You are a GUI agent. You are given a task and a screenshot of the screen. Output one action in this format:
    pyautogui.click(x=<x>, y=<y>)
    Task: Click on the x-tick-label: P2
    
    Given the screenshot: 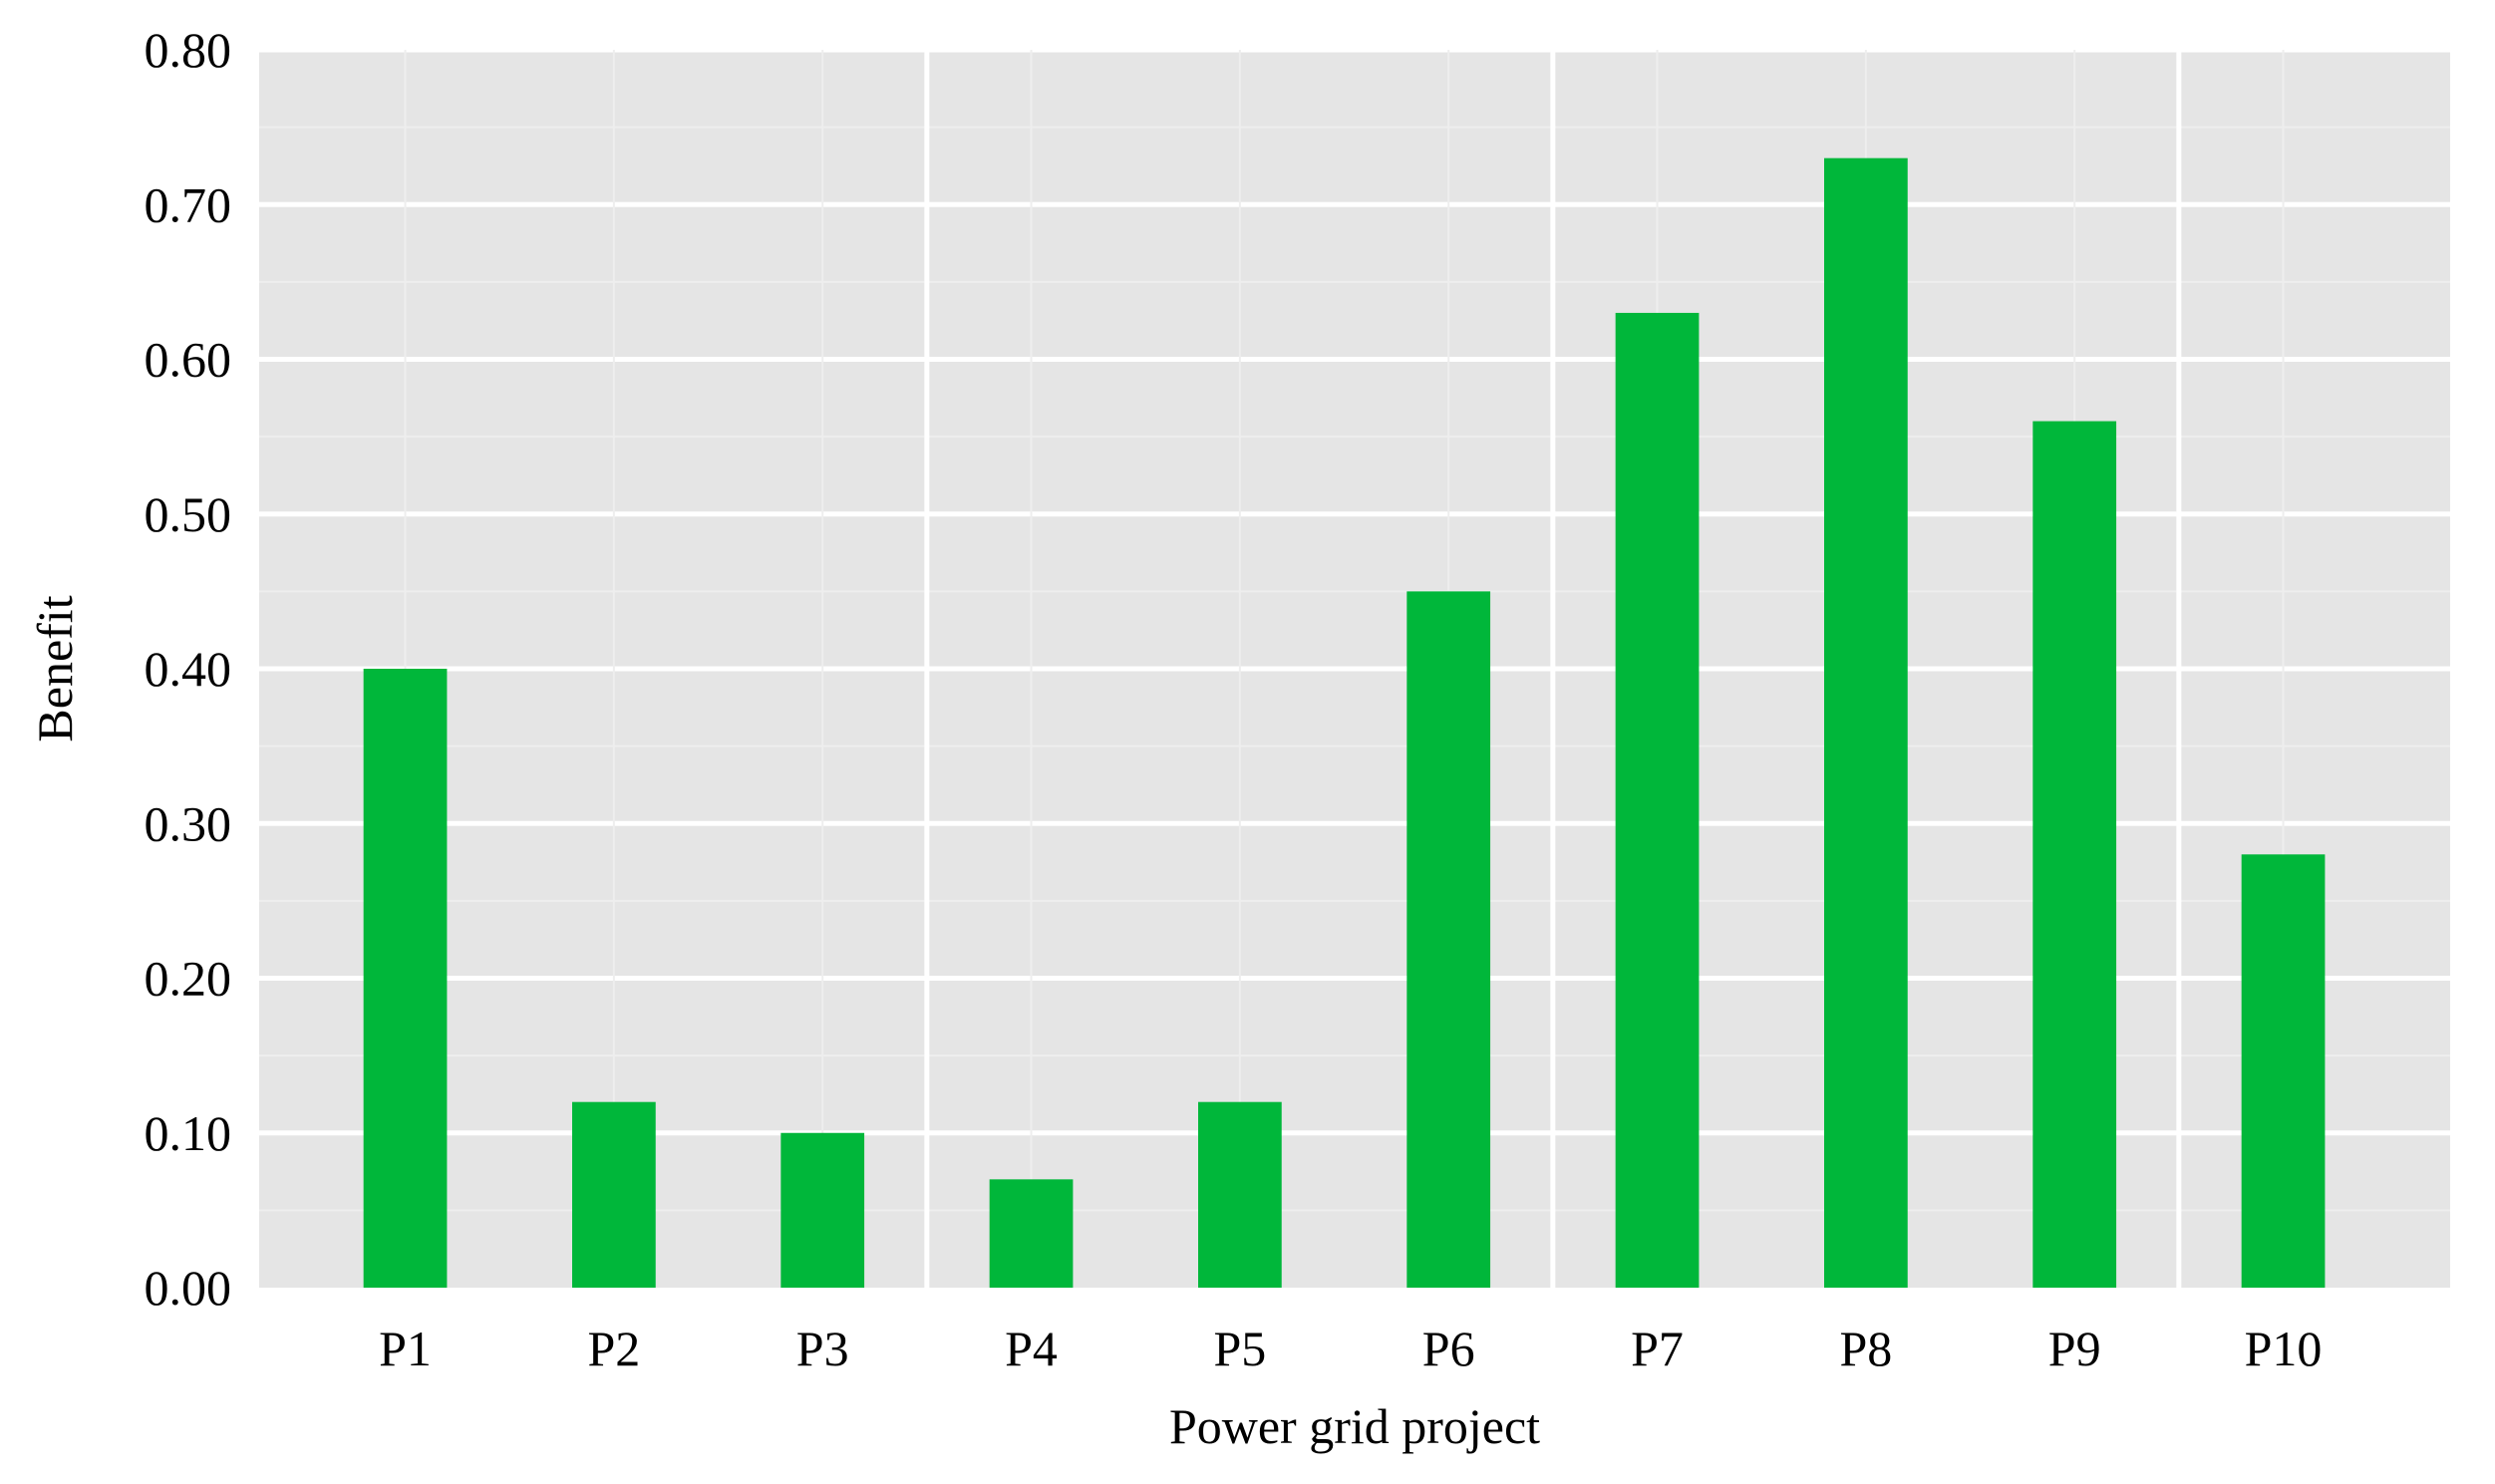 What is the action you would take?
    pyautogui.click(x=613, y=1348)
    